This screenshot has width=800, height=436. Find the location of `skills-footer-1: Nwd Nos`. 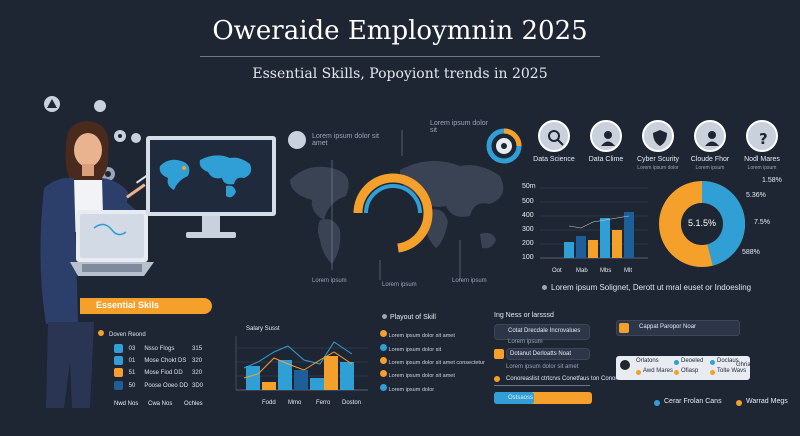

skills-footer-1: Nwd Nos is located at coordinates (126, 404).